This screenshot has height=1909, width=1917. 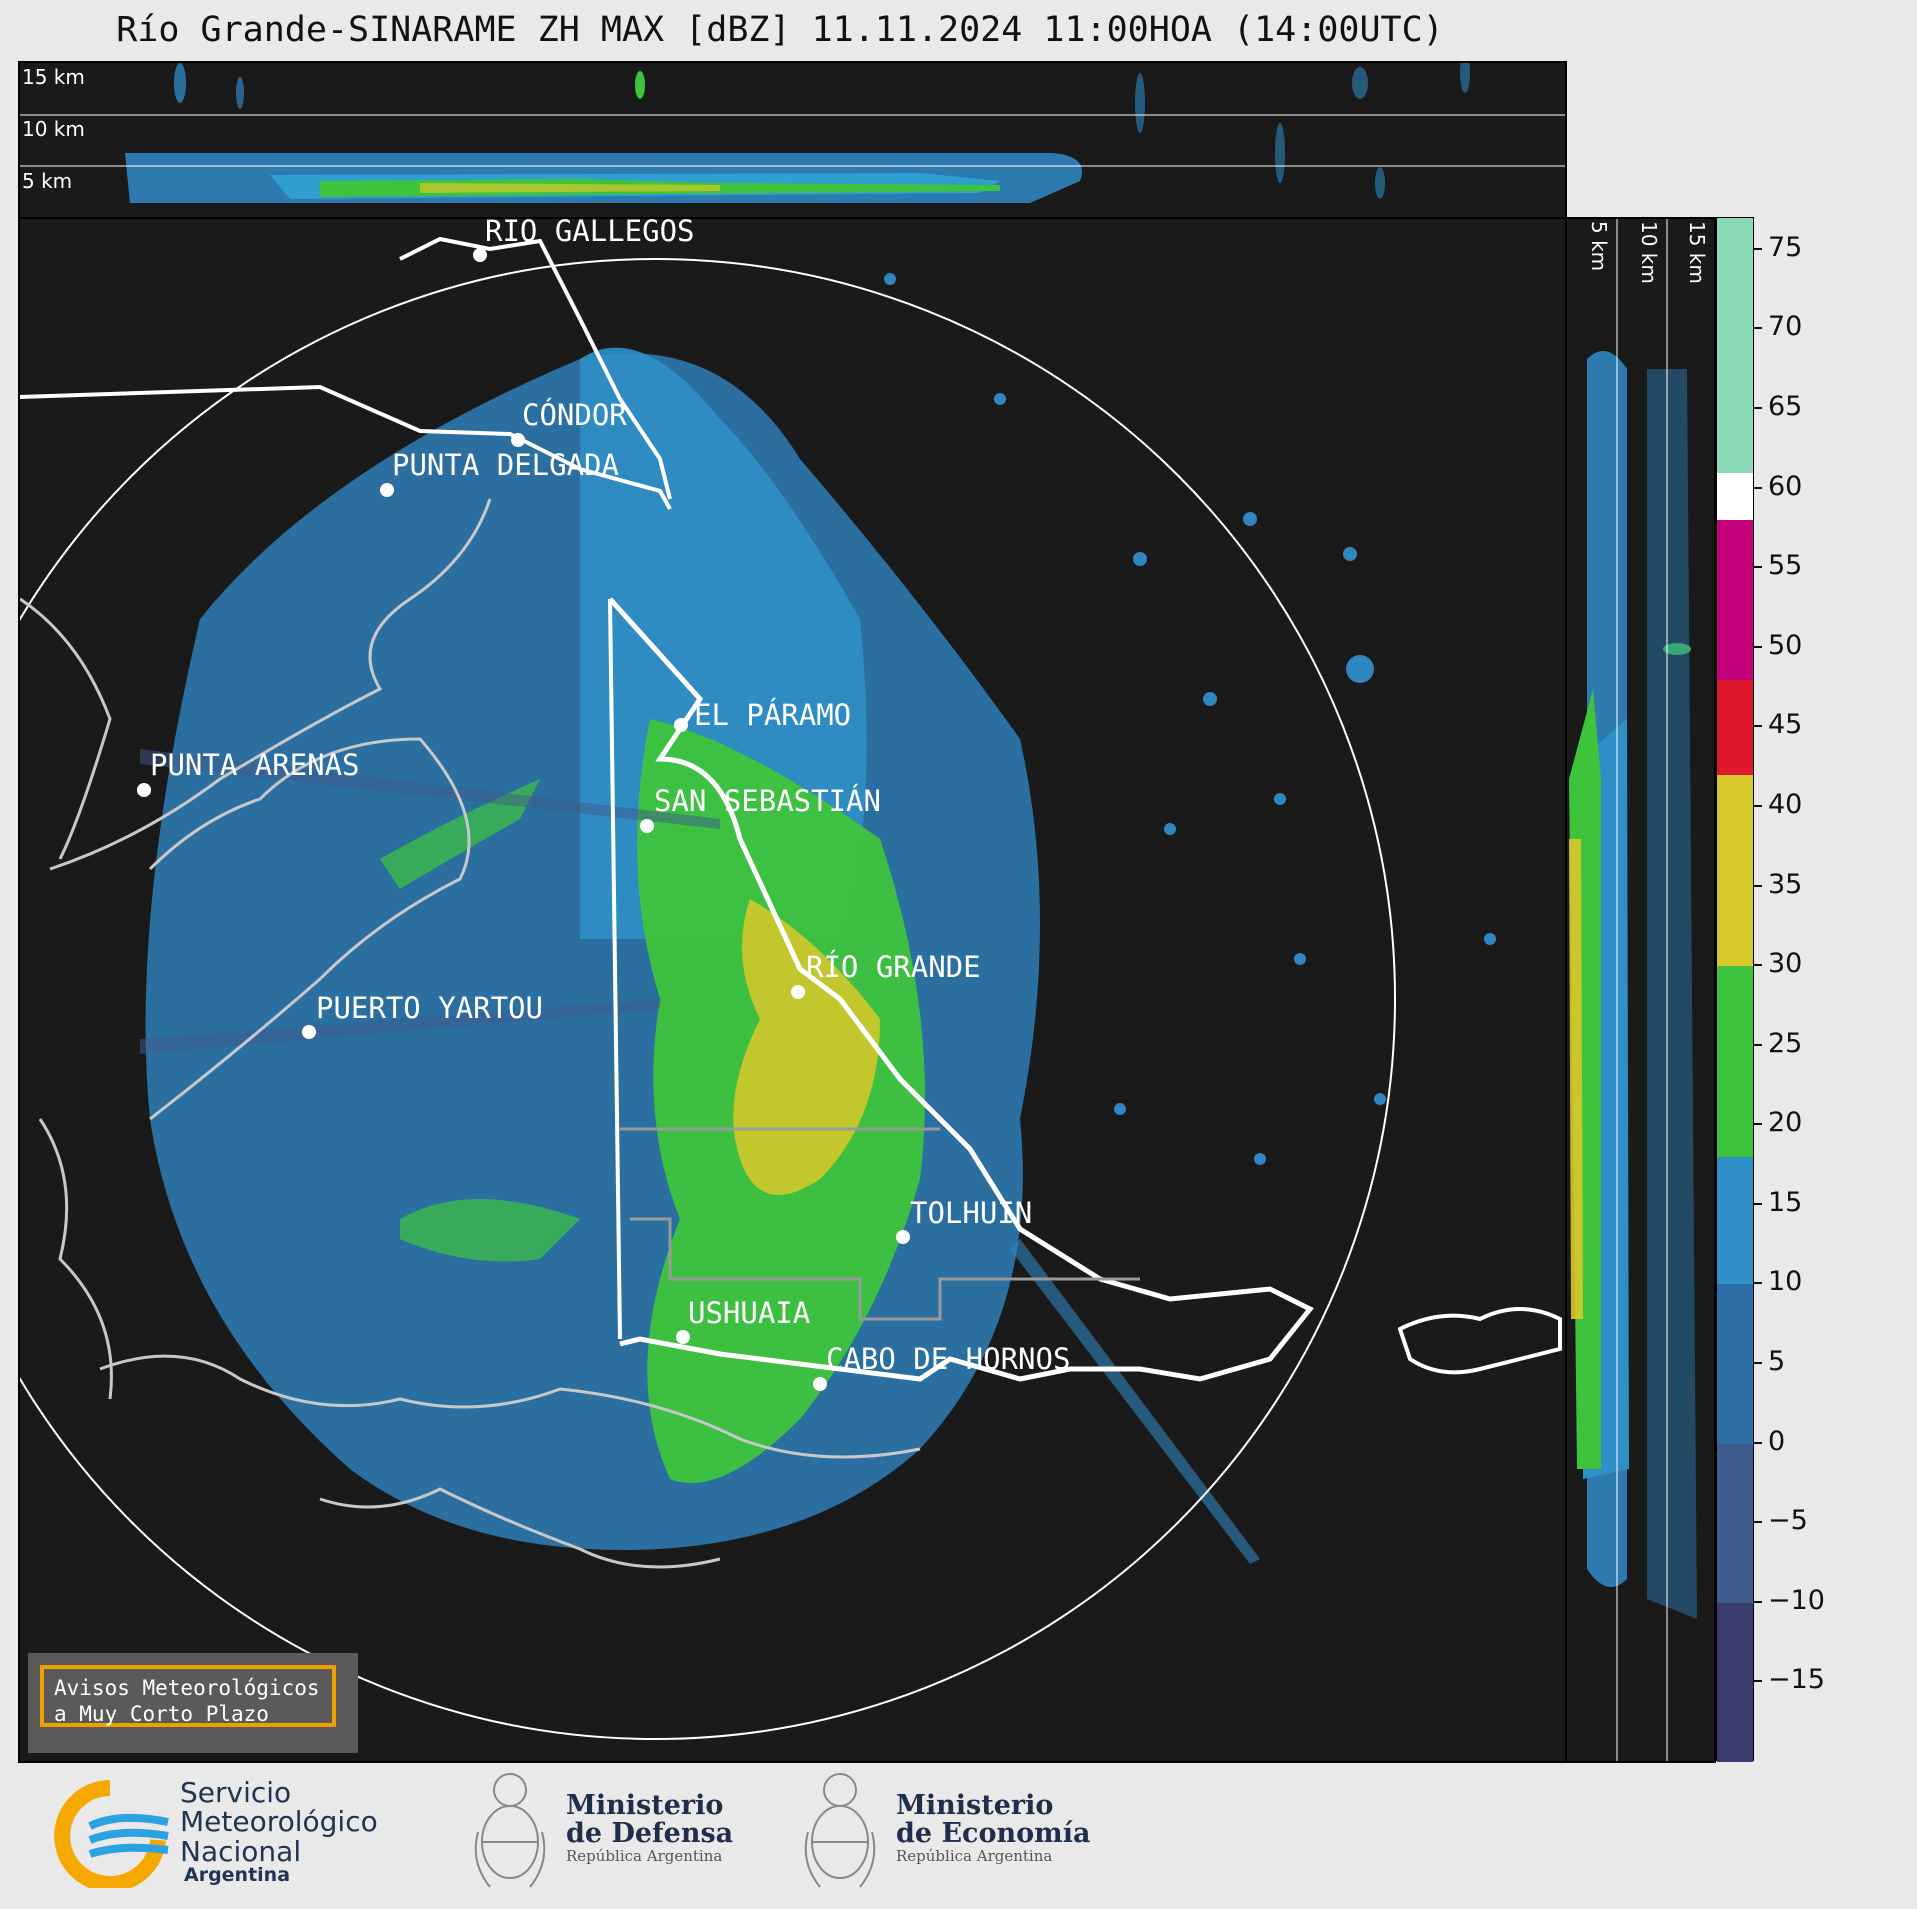 I want to click on alert-box: Avisos Meteorológicos a Muy Corto Plazo, so click(x=193, y=1703).